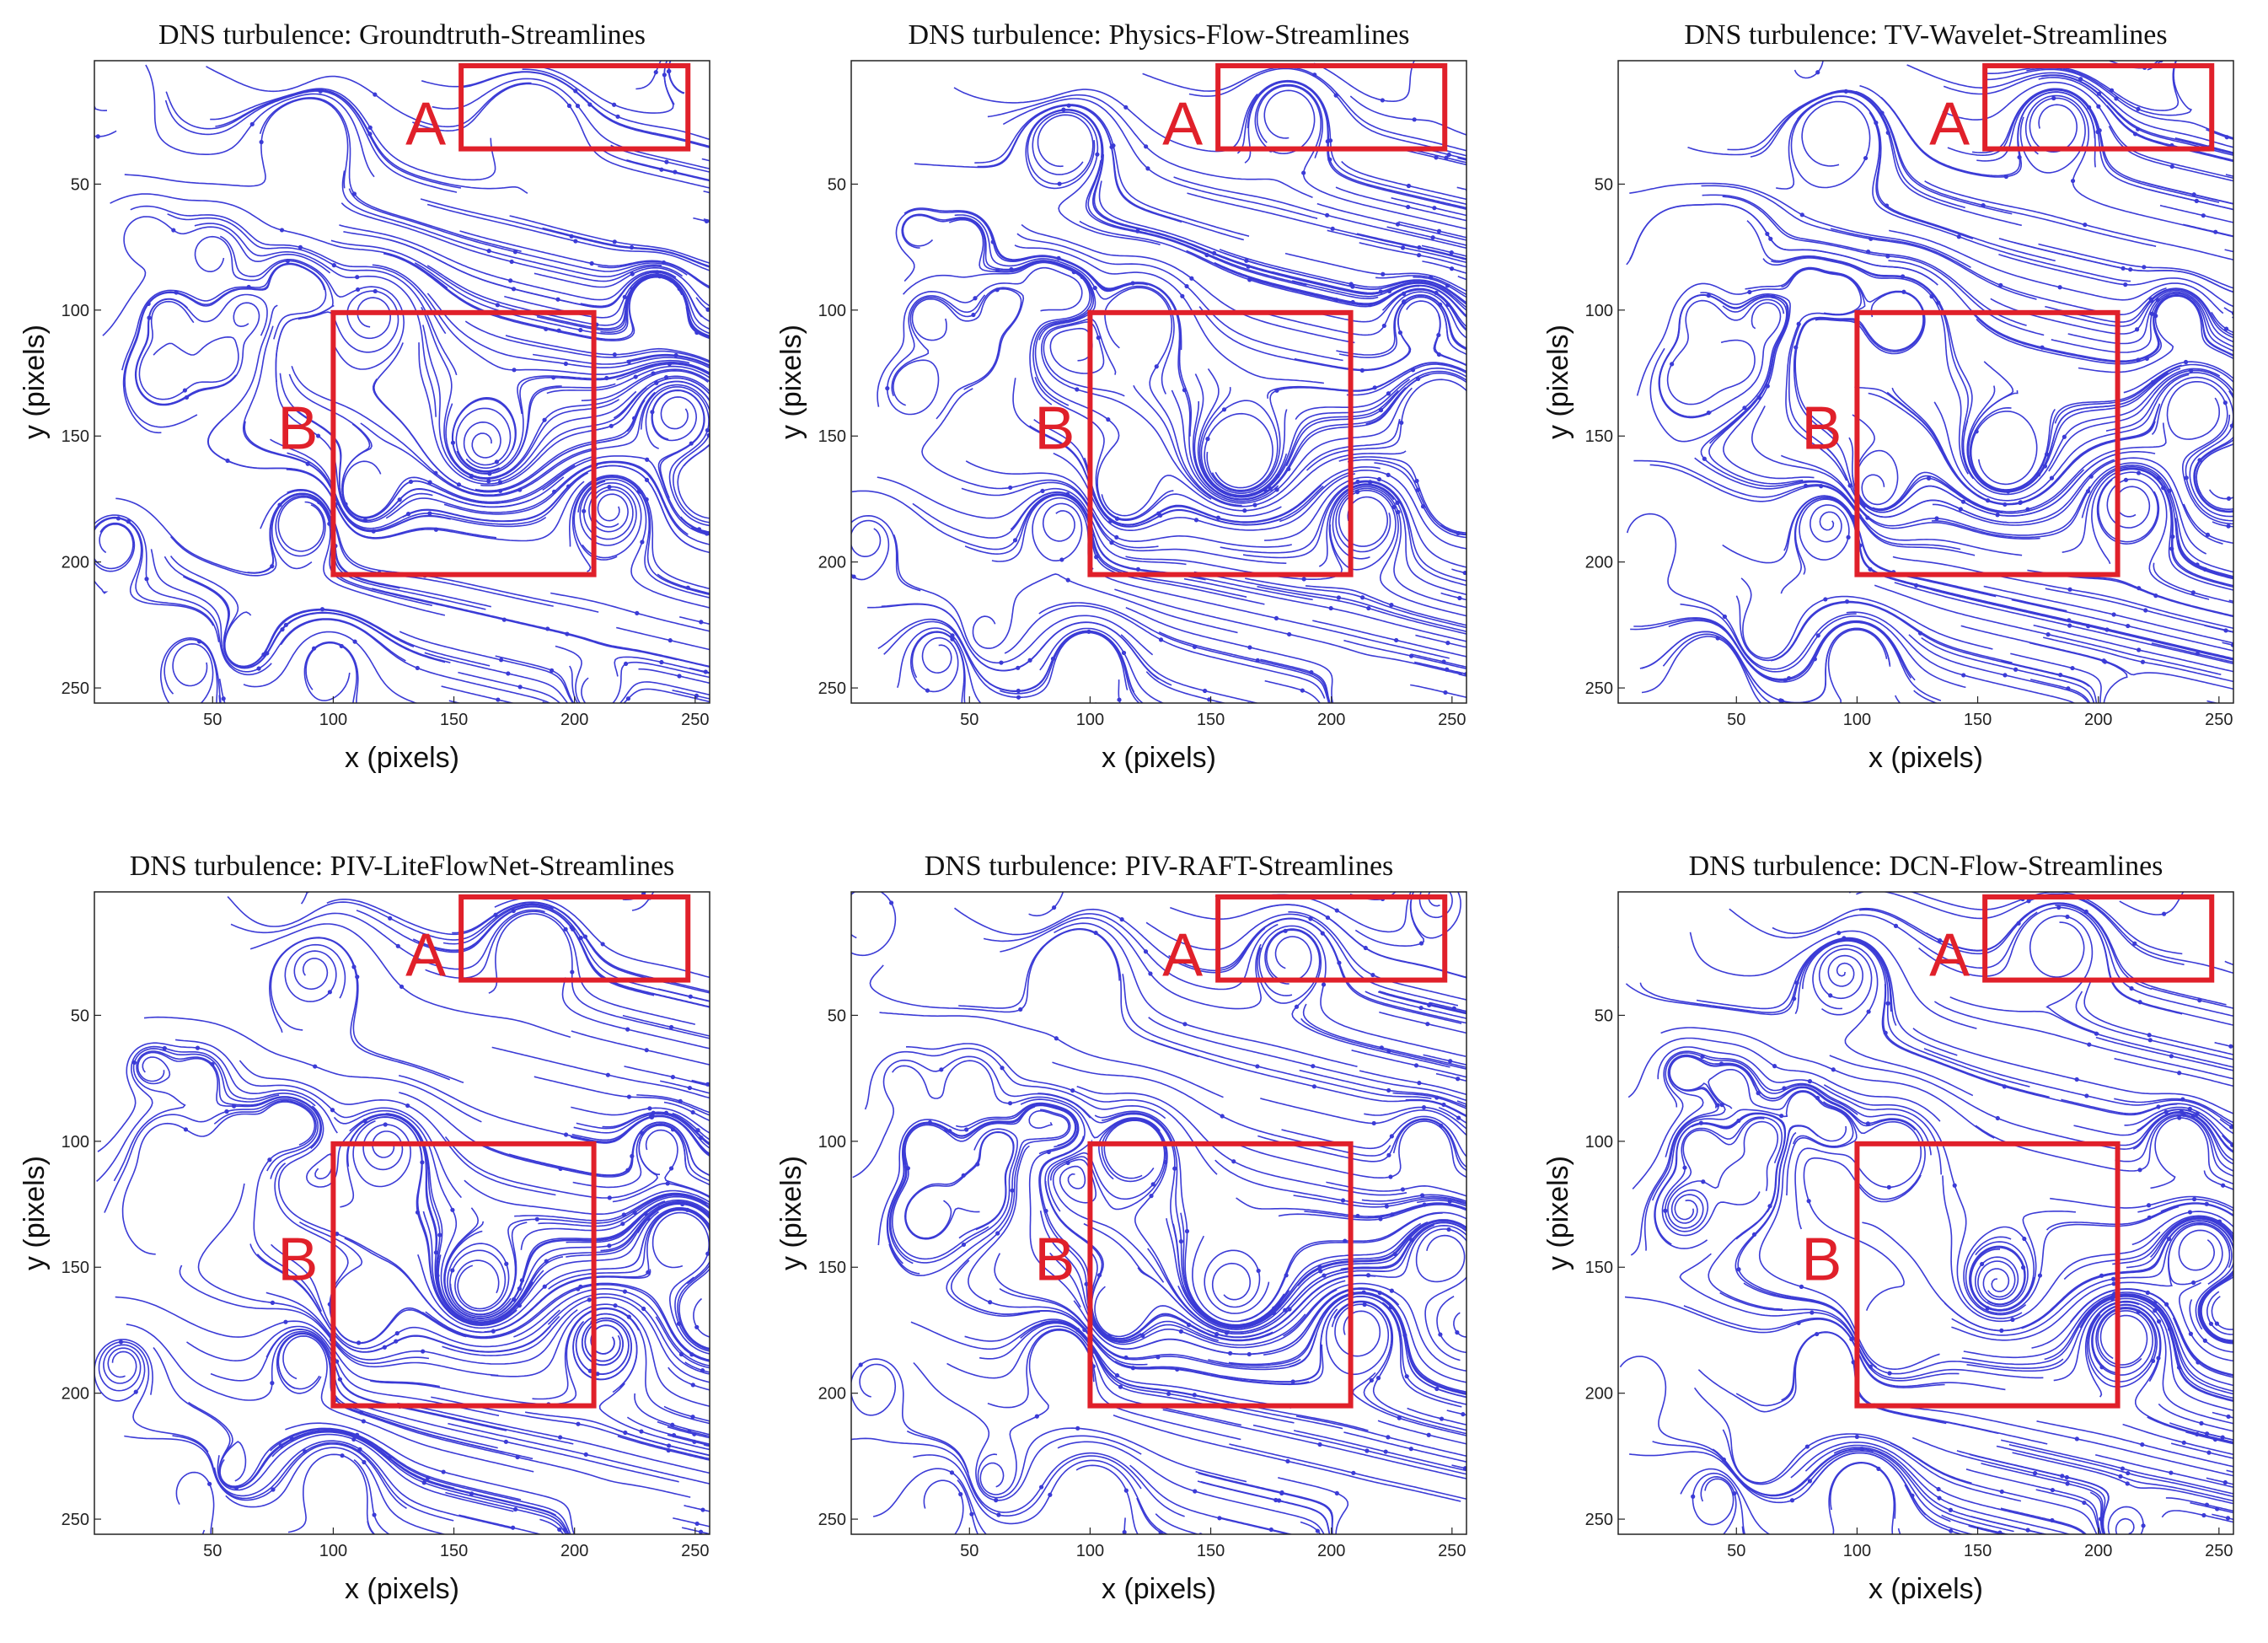 The width and height of the screenshot is (2268, 1643). Describe the element at coordinates (1331, 720) in the screenshot. I see `x-tick-label: 200` at that location.